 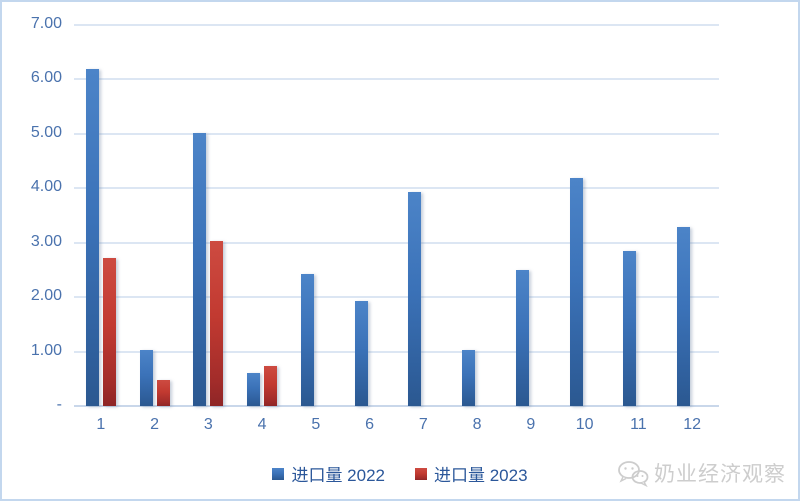 What do you see at coordinates (200, 269) in the screenshot?
I see `bar-进口量-2022-month-3` at bounding box center [200, 269].